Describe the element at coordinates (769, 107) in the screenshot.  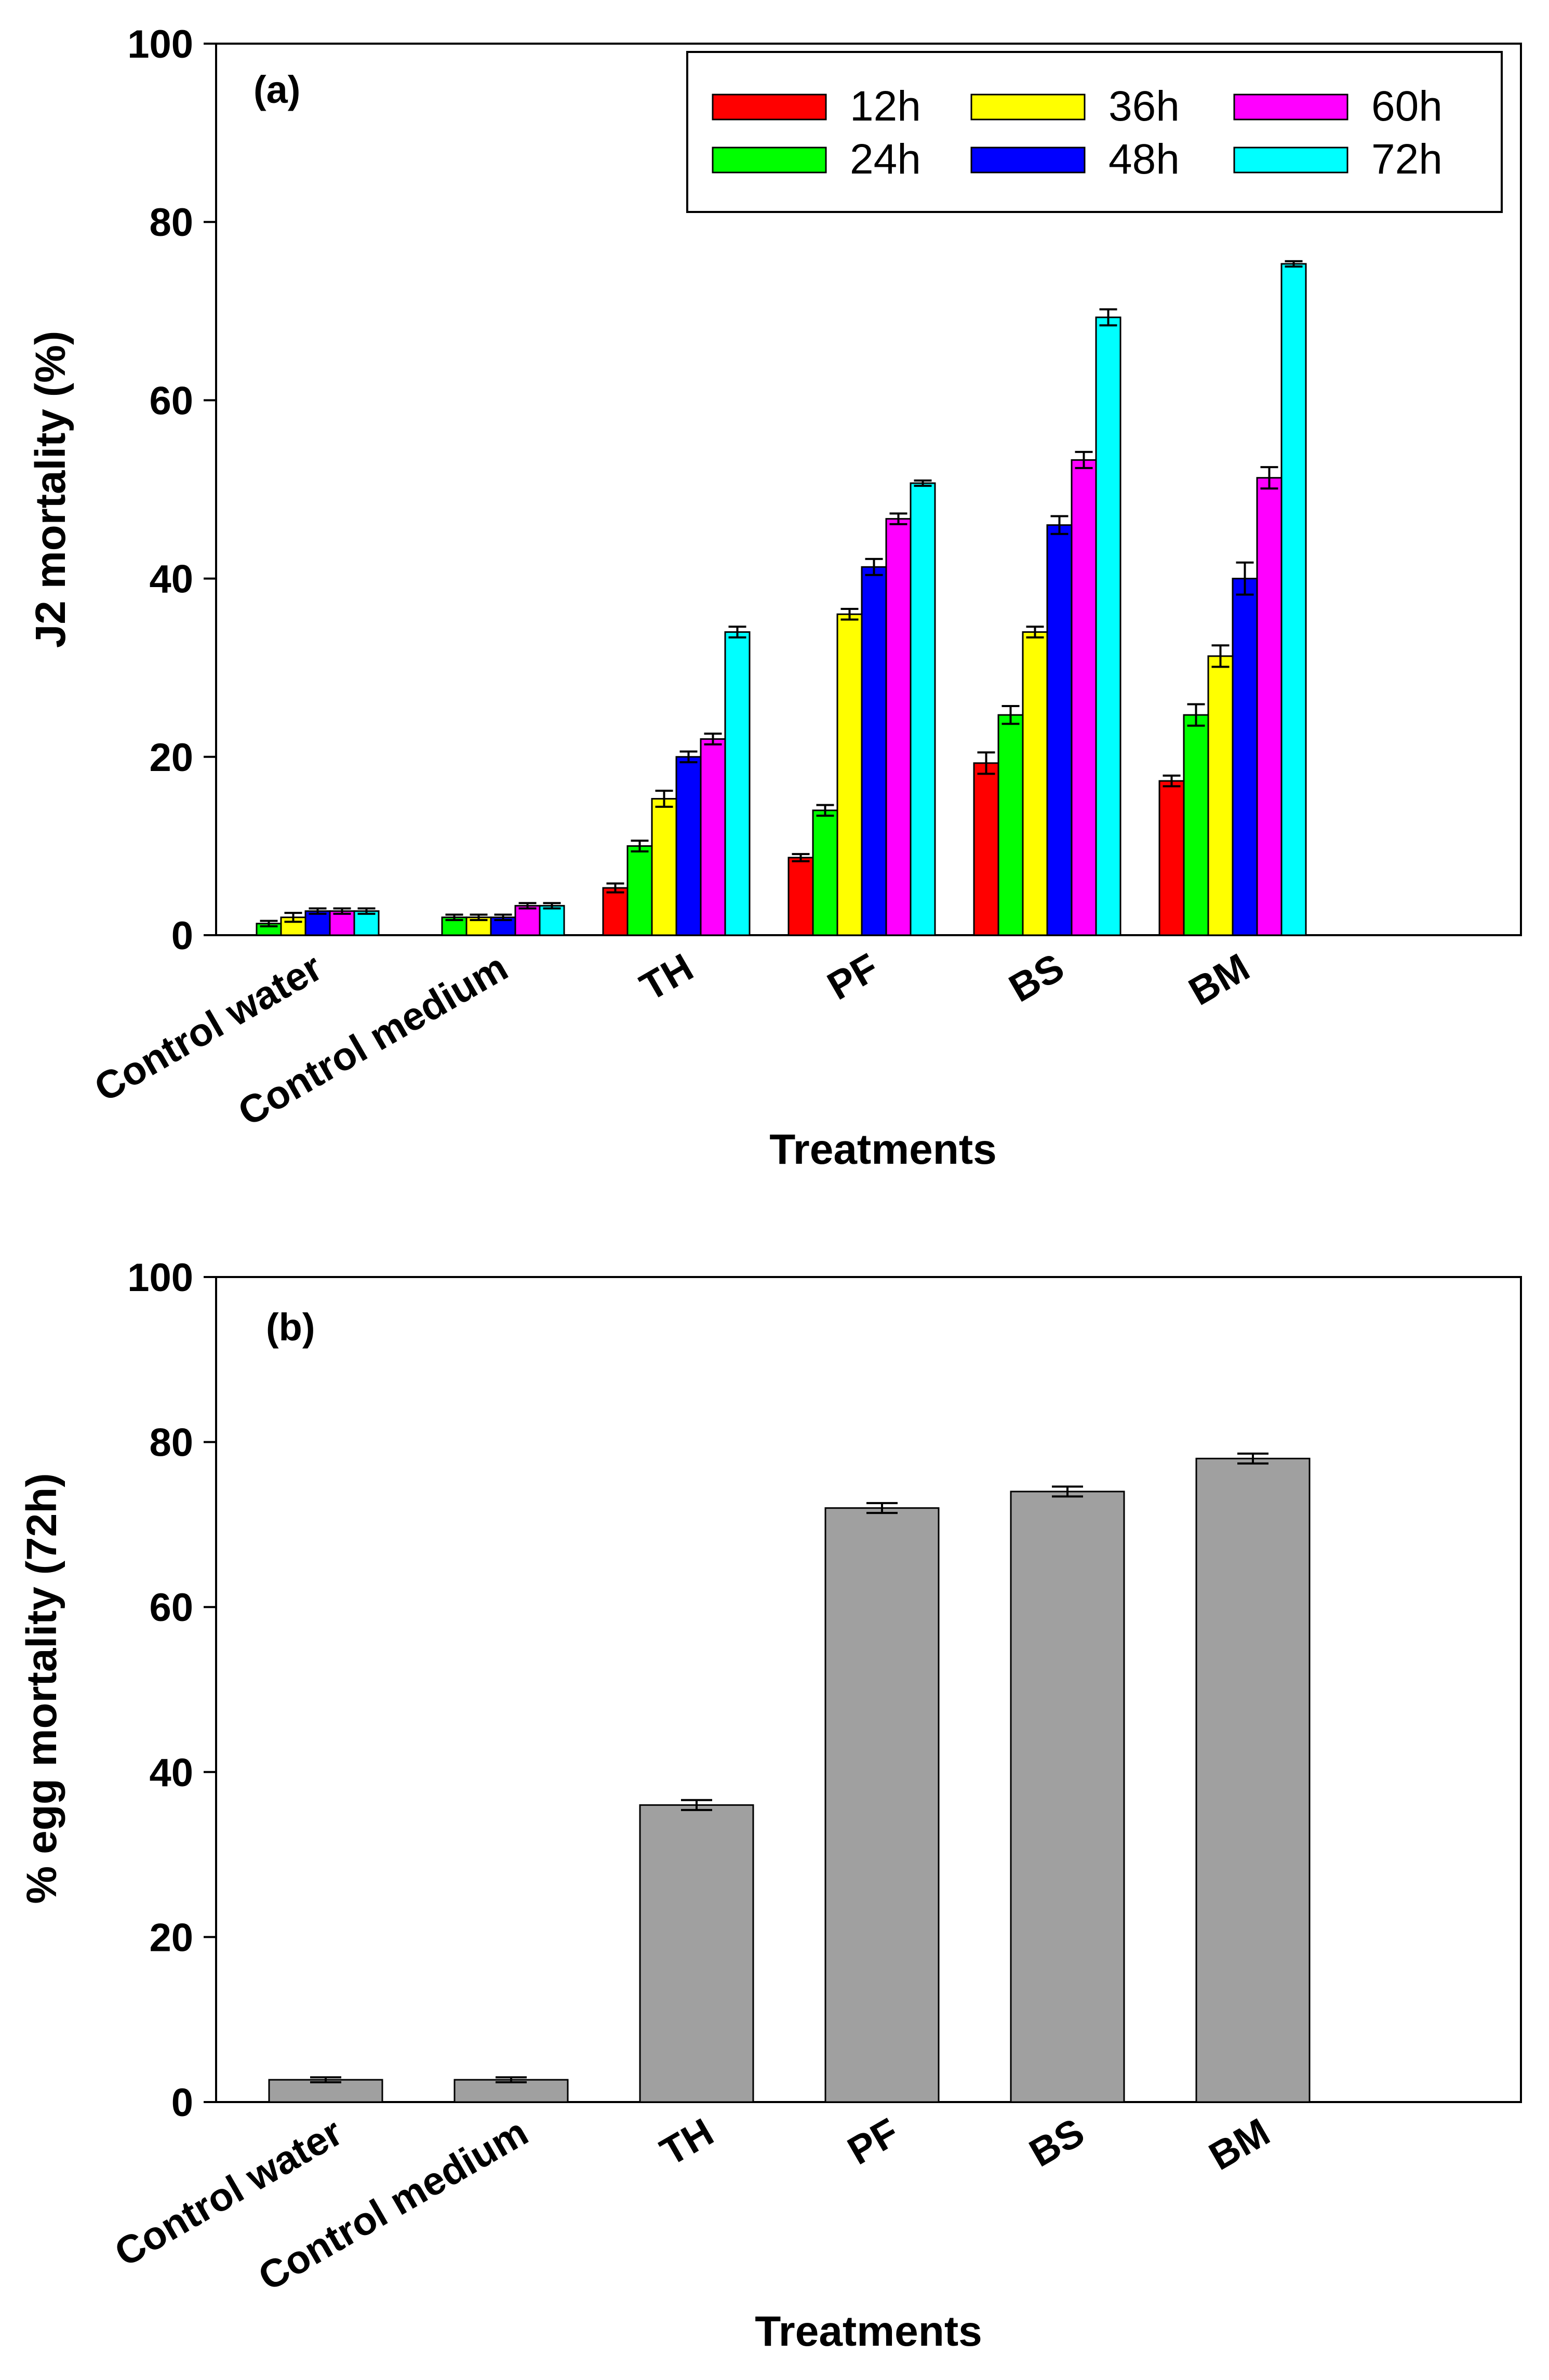
I see `legend-swatch-12h` at that location.